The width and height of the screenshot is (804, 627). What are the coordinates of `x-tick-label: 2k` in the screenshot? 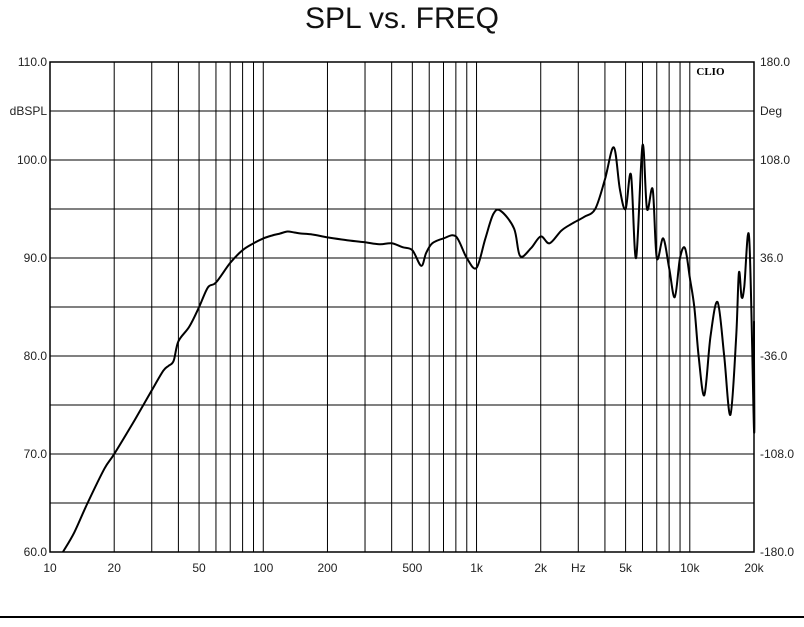 It's located at (541, 568).